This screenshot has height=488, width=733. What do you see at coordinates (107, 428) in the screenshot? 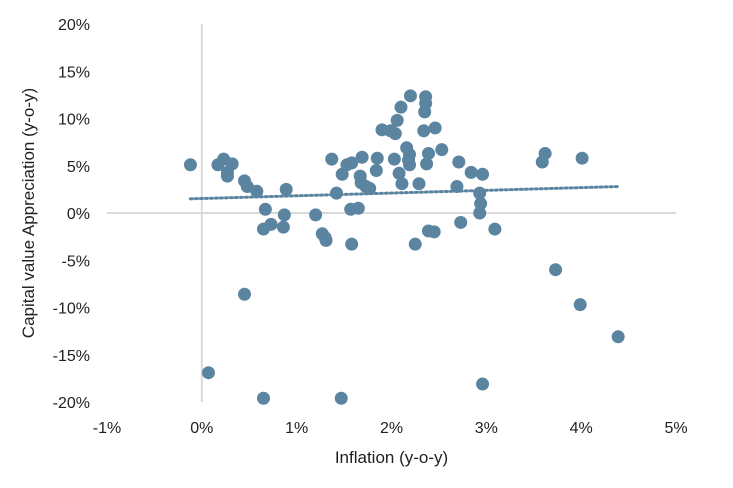
I see `x-tick-label: -1%` at bounding box center [107, 428].